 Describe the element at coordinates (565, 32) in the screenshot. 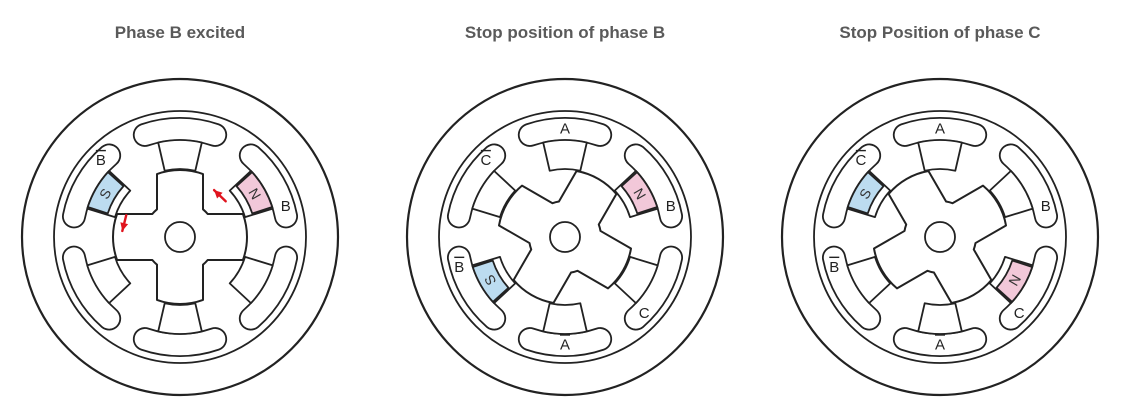

I see `panel-title: Stop position of phase B` at that location.